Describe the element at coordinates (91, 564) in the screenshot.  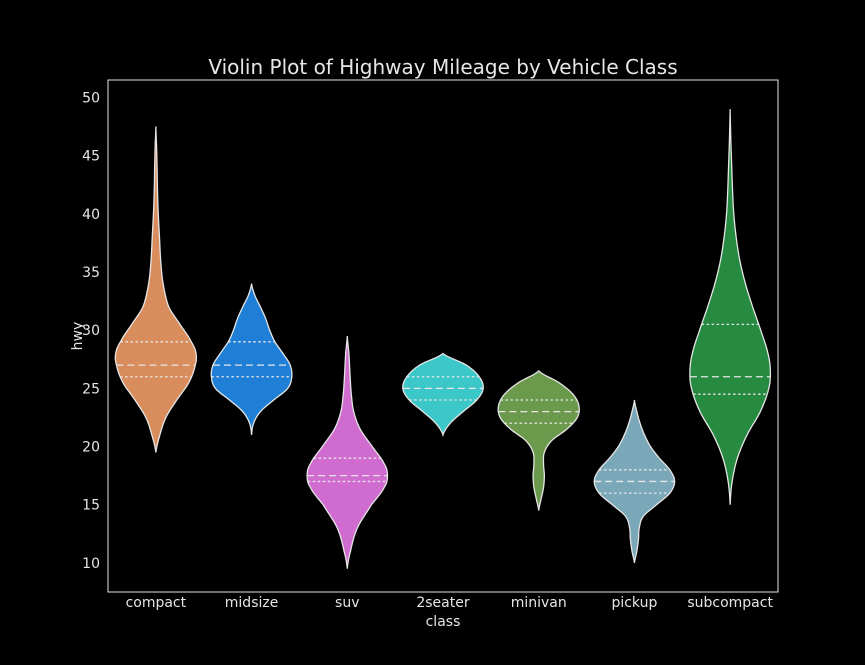
I see `y-tick-label: 10` at that location.